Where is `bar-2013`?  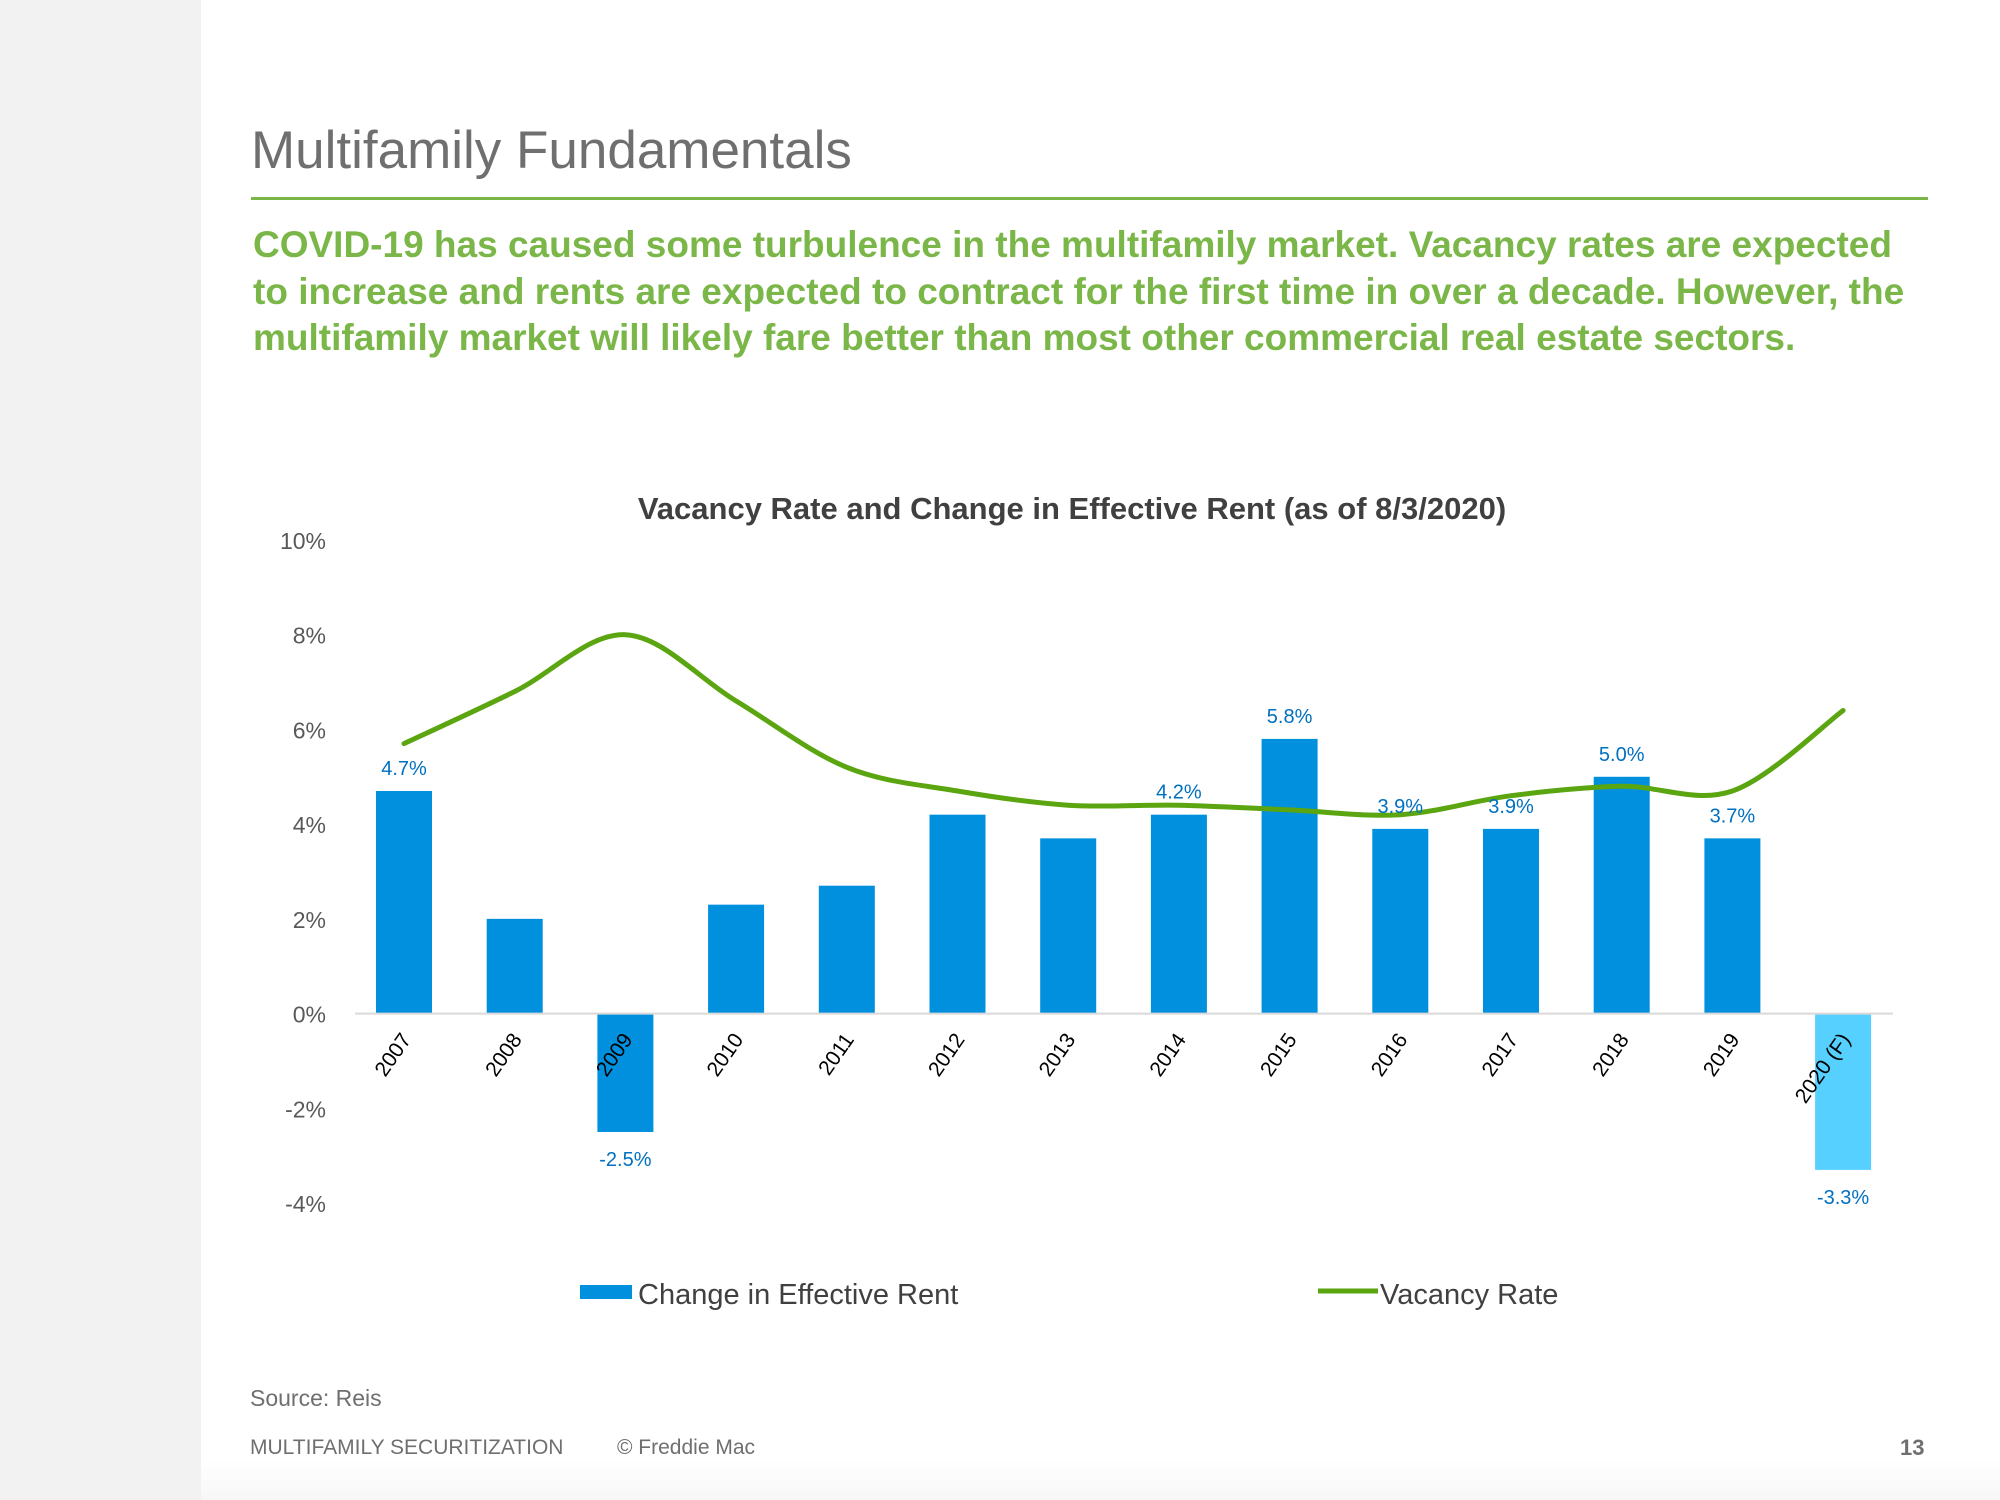
bar-2013 is located at coordinates (1068, 926).